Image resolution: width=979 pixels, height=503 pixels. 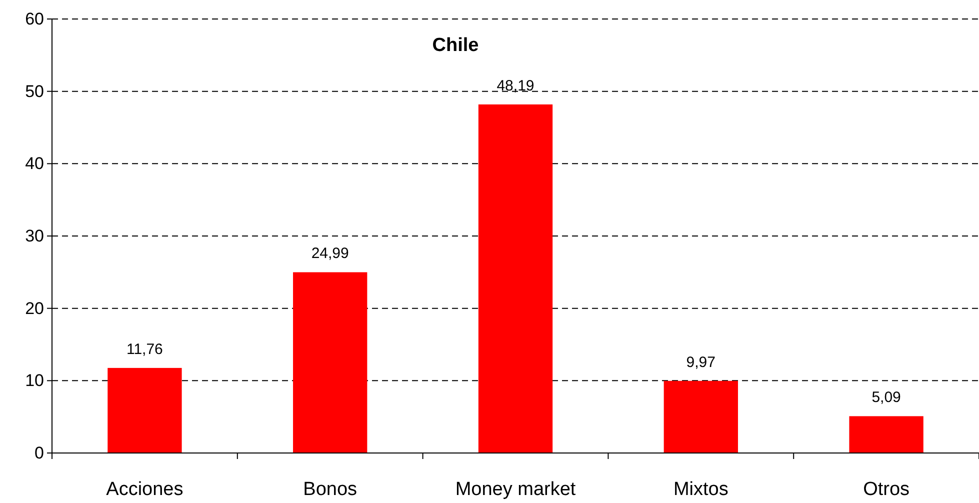 What do you see at coordinates (34, 18) in the screenshot?
I see `y-tick-label: 60` at bounding box center [34, 18].